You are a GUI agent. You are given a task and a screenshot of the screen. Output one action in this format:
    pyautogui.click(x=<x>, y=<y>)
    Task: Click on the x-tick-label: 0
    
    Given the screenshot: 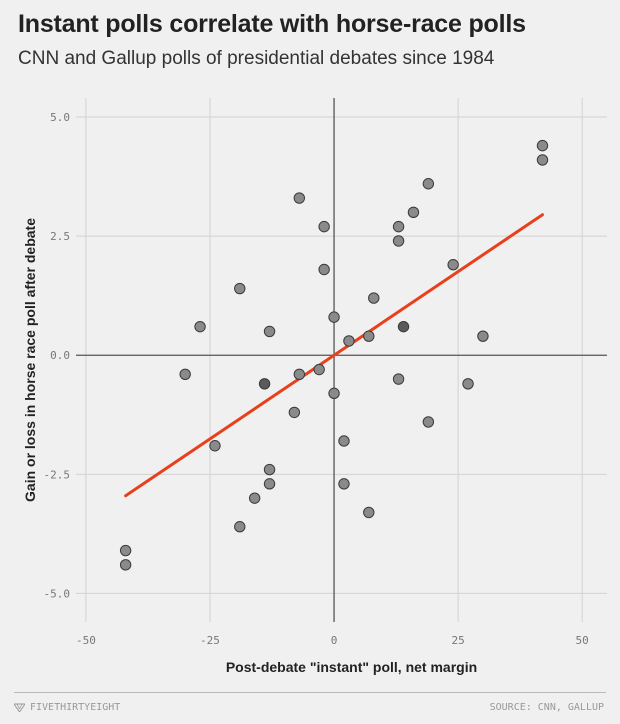 What is the action you would take?
    pyautogui.click(x=334, y=640)
    